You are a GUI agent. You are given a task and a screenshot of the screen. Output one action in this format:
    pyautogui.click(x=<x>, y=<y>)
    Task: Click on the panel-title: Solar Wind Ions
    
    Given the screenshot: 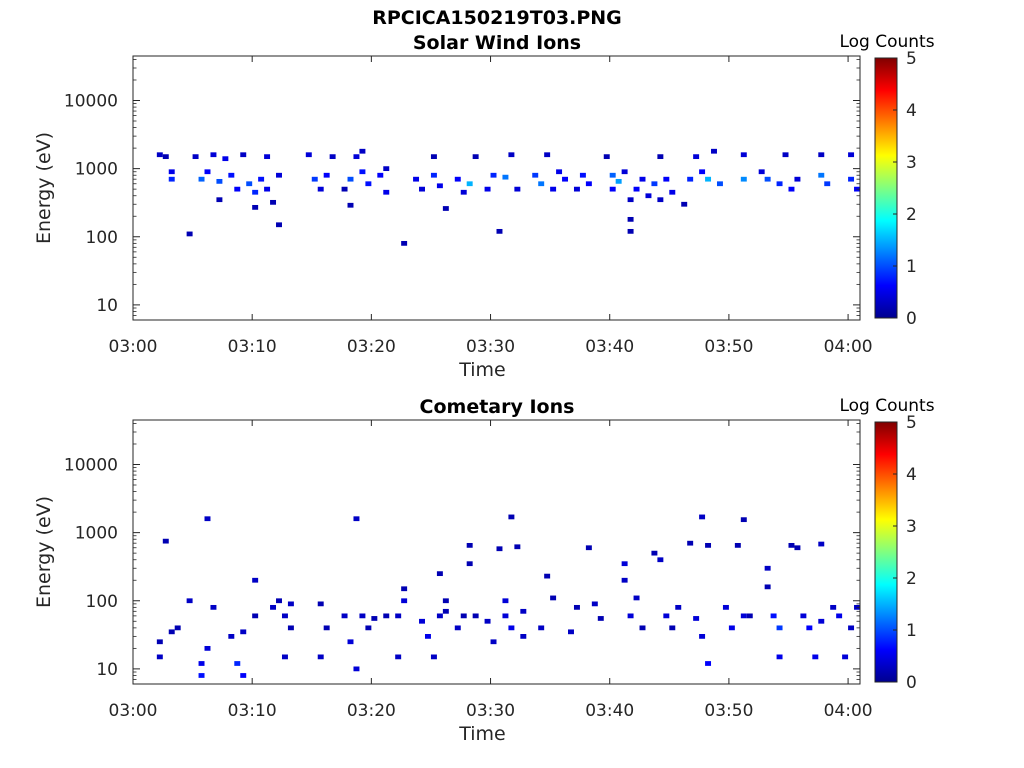 What is the action you would take?
    pyautogui.click(x=497, y=43)
    